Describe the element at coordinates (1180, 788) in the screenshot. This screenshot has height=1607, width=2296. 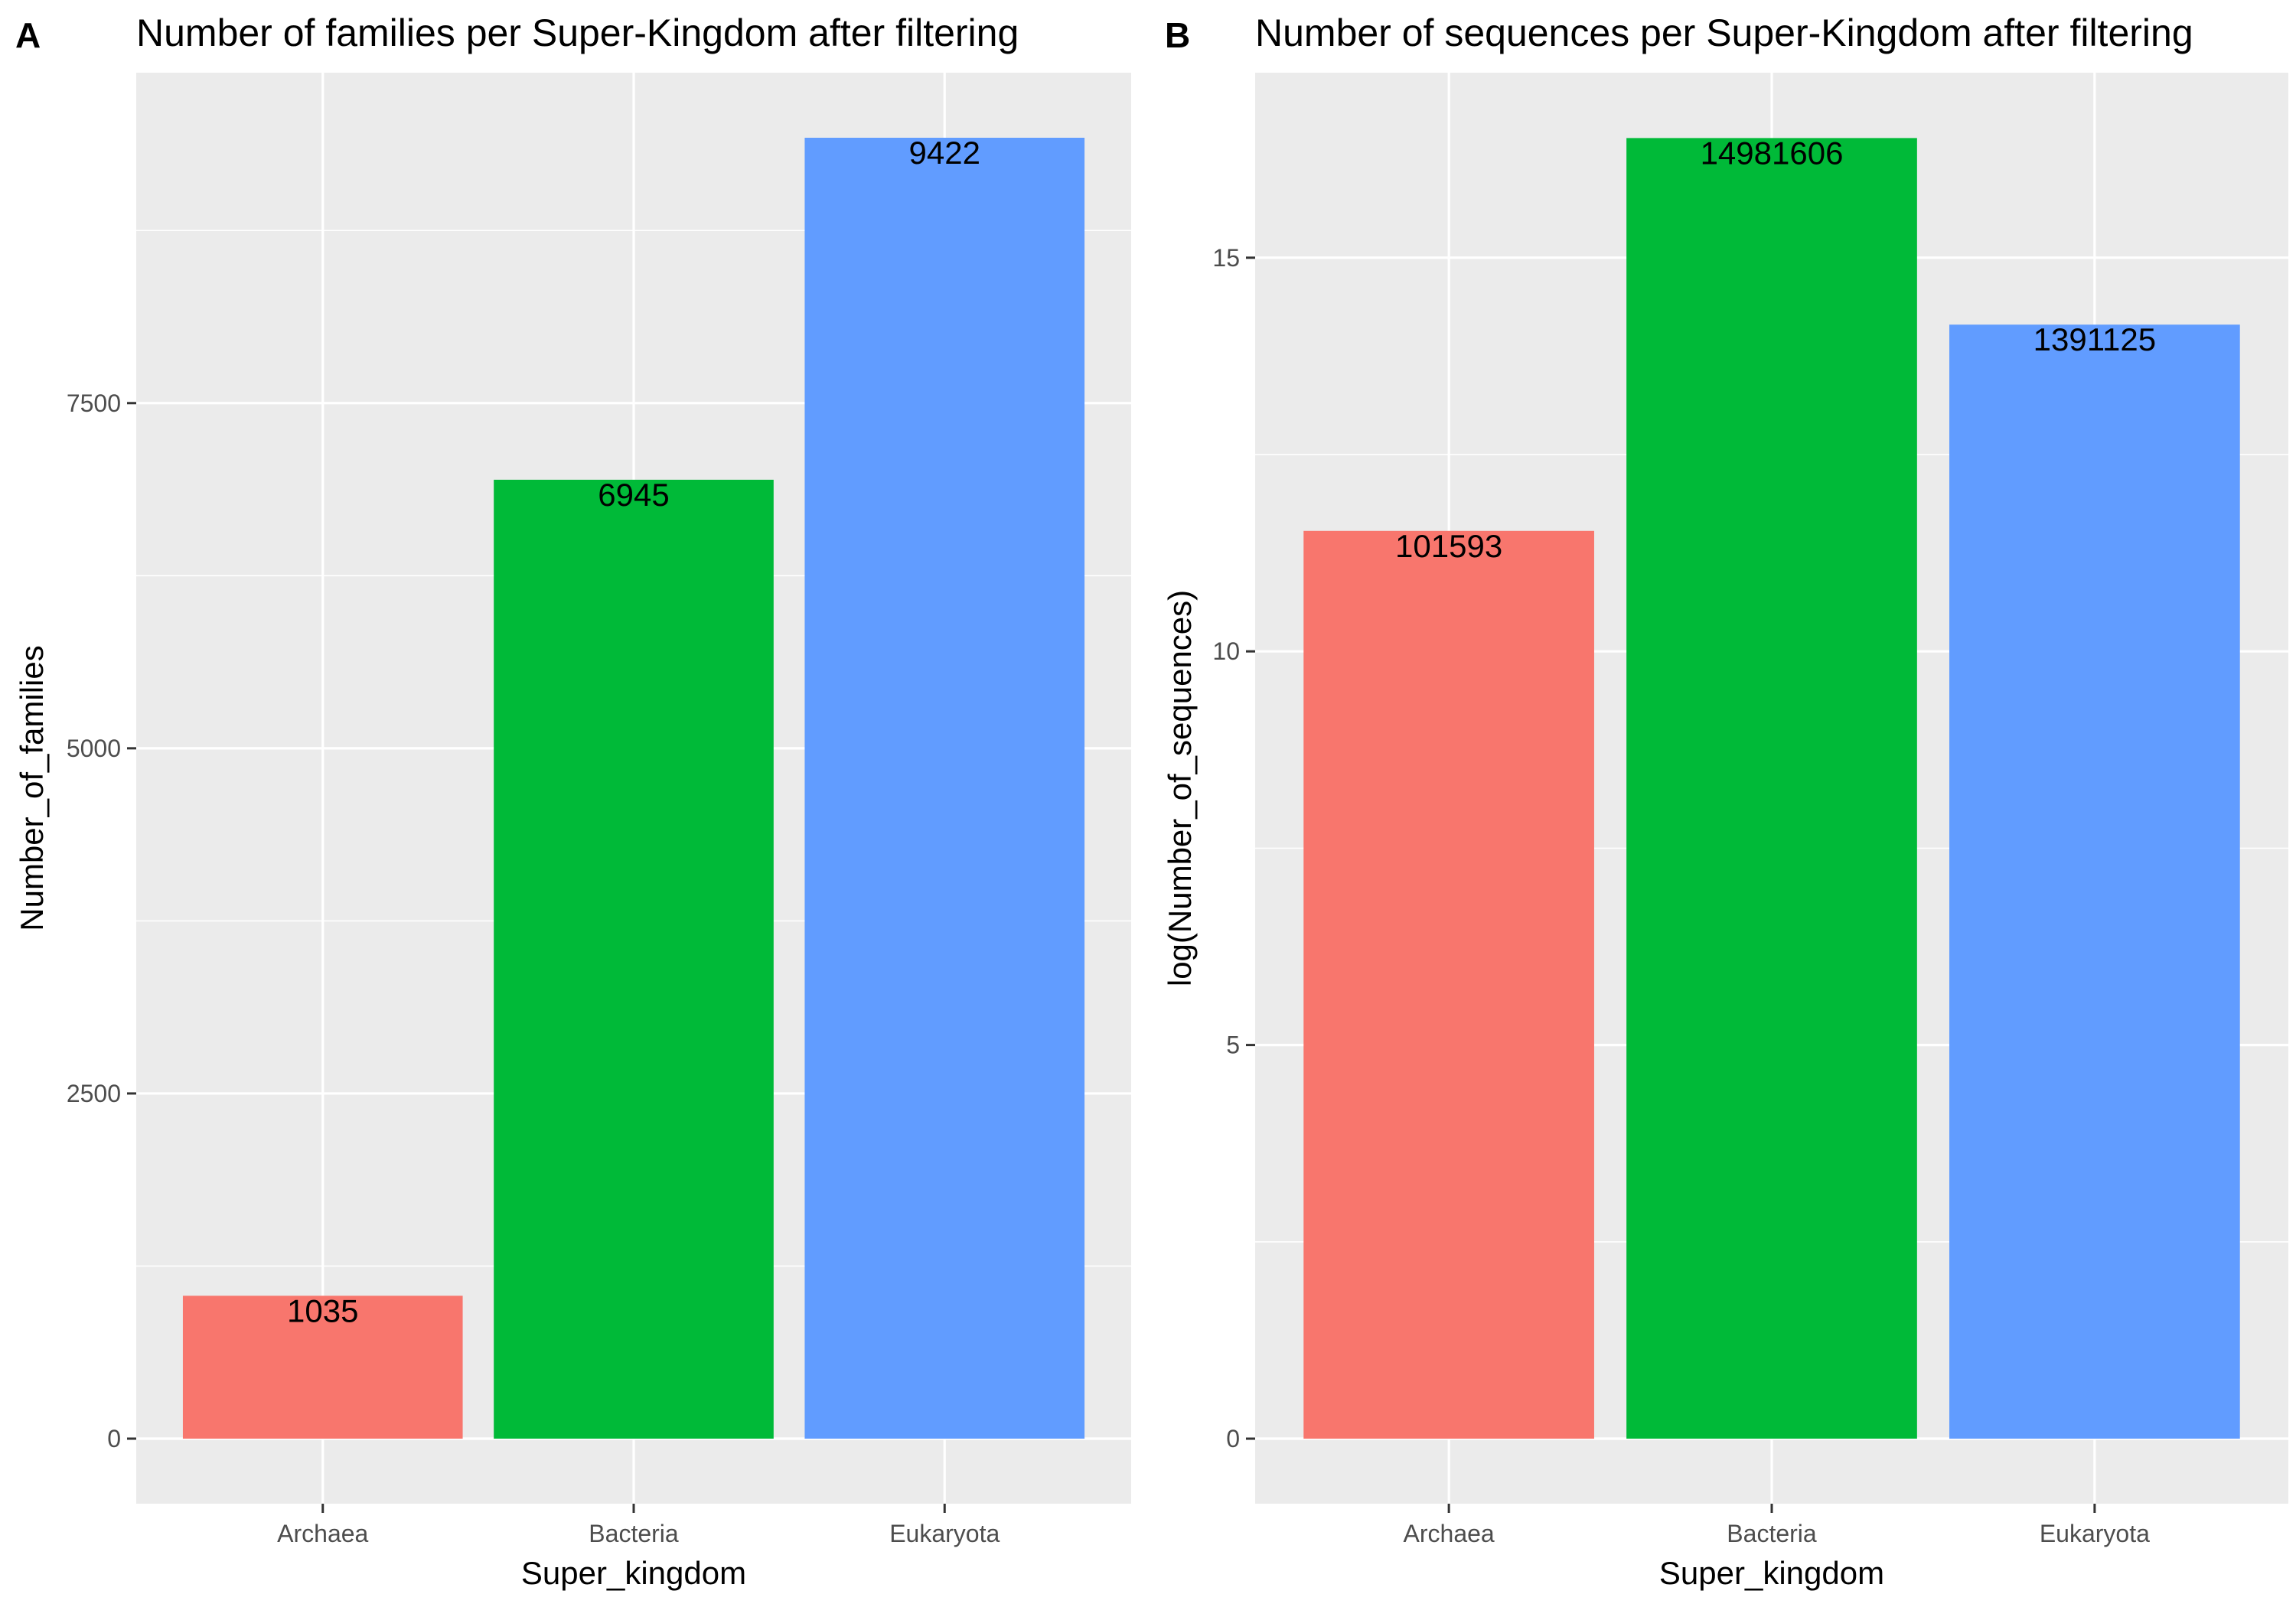
I see `panel-b-y-axis-title: log(Number_of_sequences)` at that location.